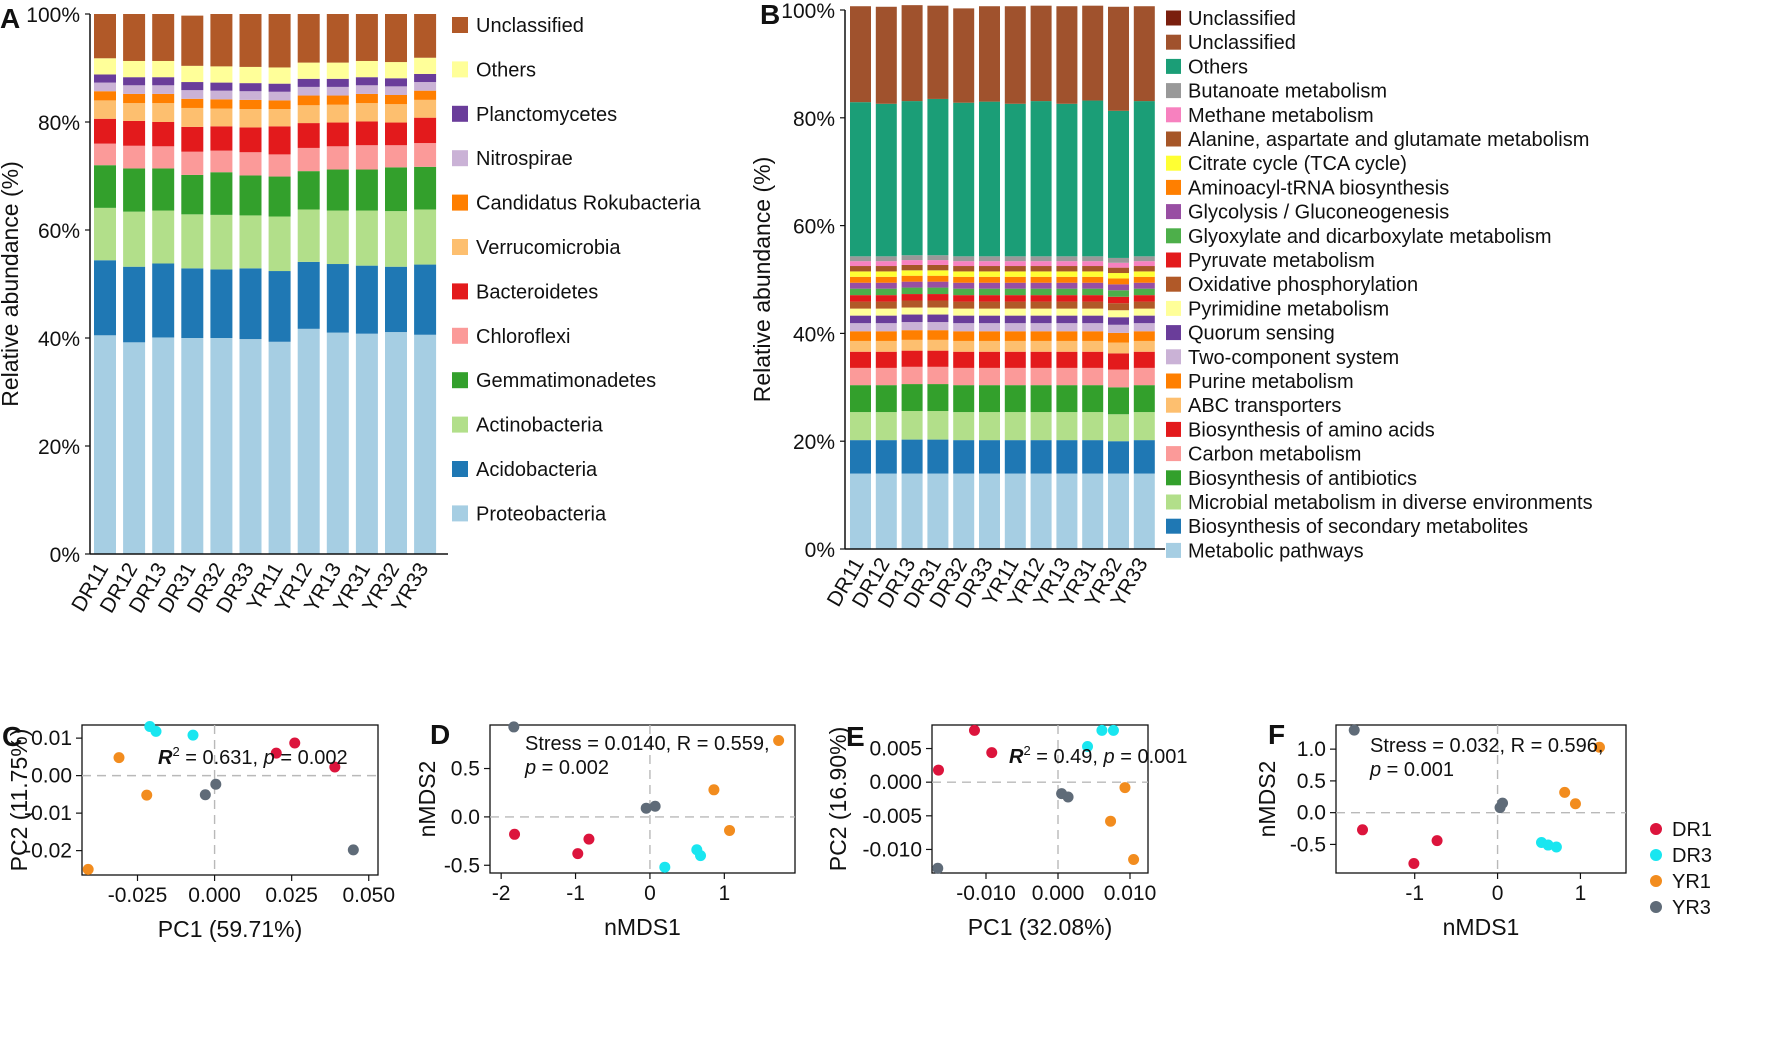 Image resolution: width=1772 pixels, height=1060 pixels. Describe the element at coordinates (1288, 309) in the screenshot. I see `legend-label: Pyrimidine metabolism` at that location.